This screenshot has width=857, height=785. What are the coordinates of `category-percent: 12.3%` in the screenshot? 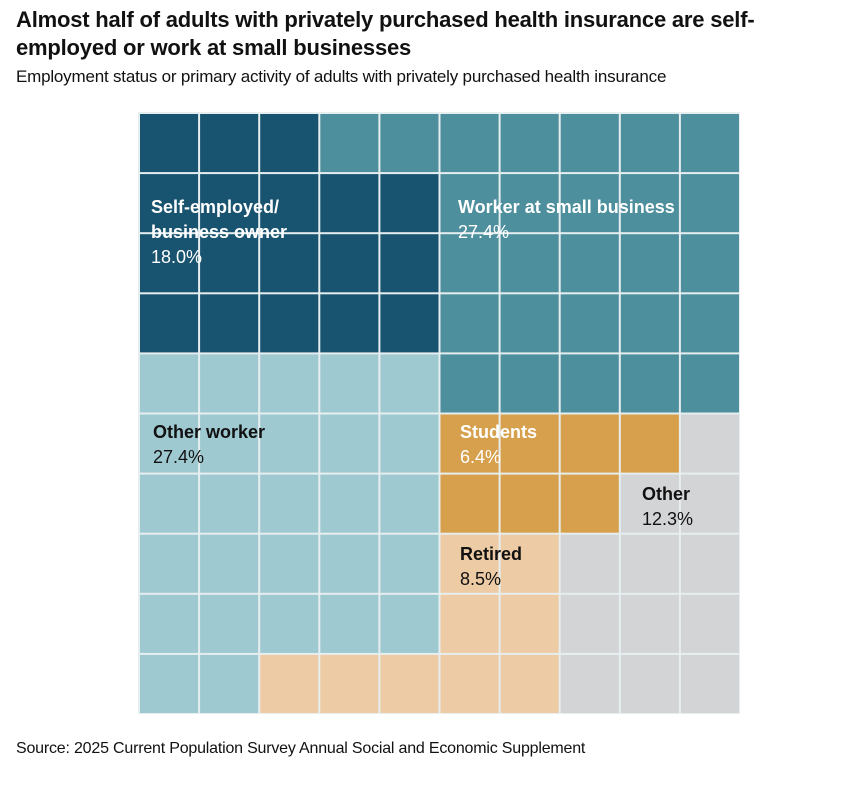 It's located at (668, 519).